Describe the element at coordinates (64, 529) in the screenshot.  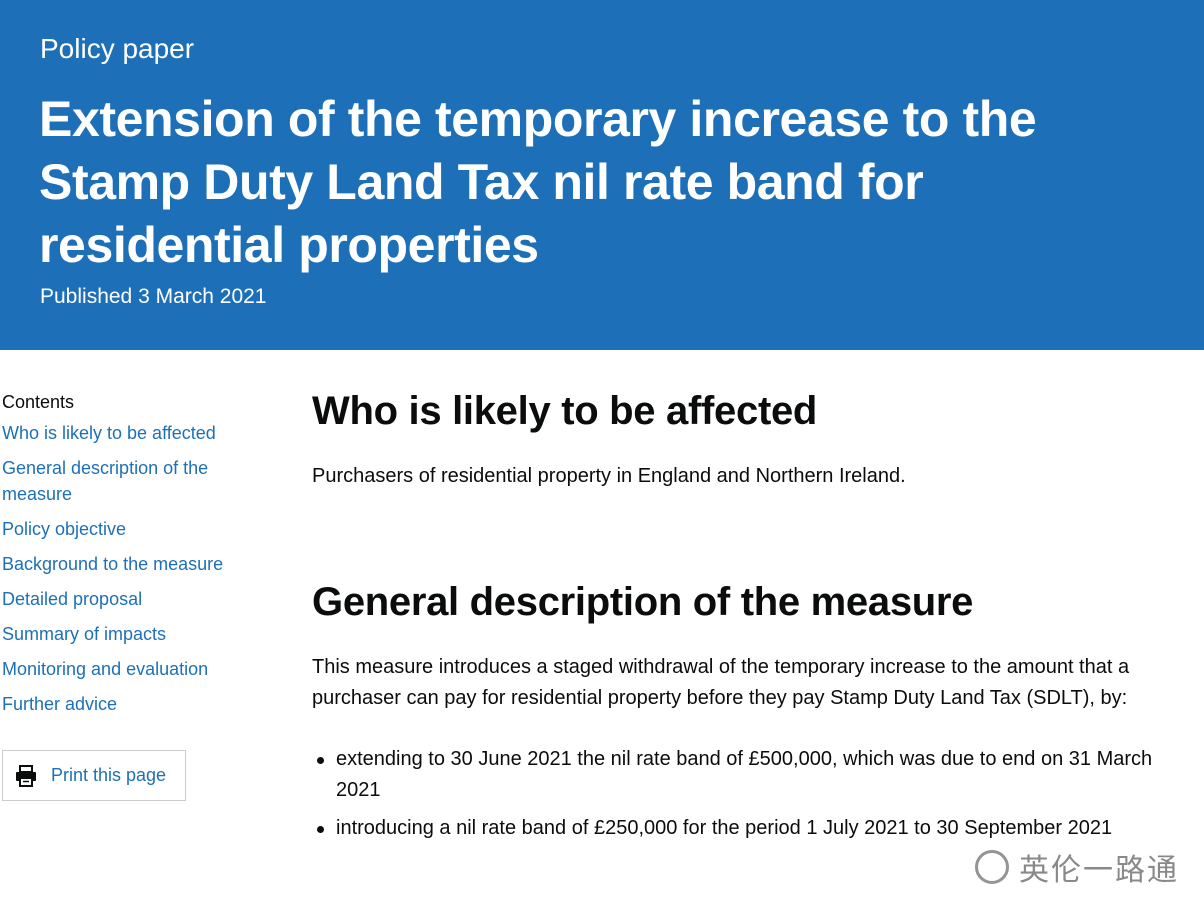
I see `toc-link-policy-objective: Policy objective` at that location.